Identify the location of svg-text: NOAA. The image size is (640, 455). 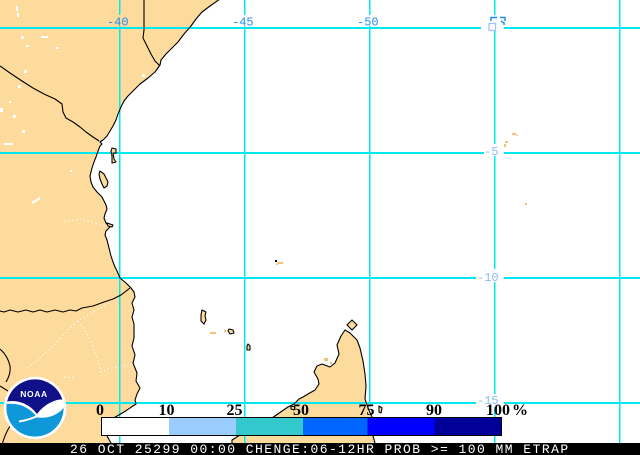
(33, 394).